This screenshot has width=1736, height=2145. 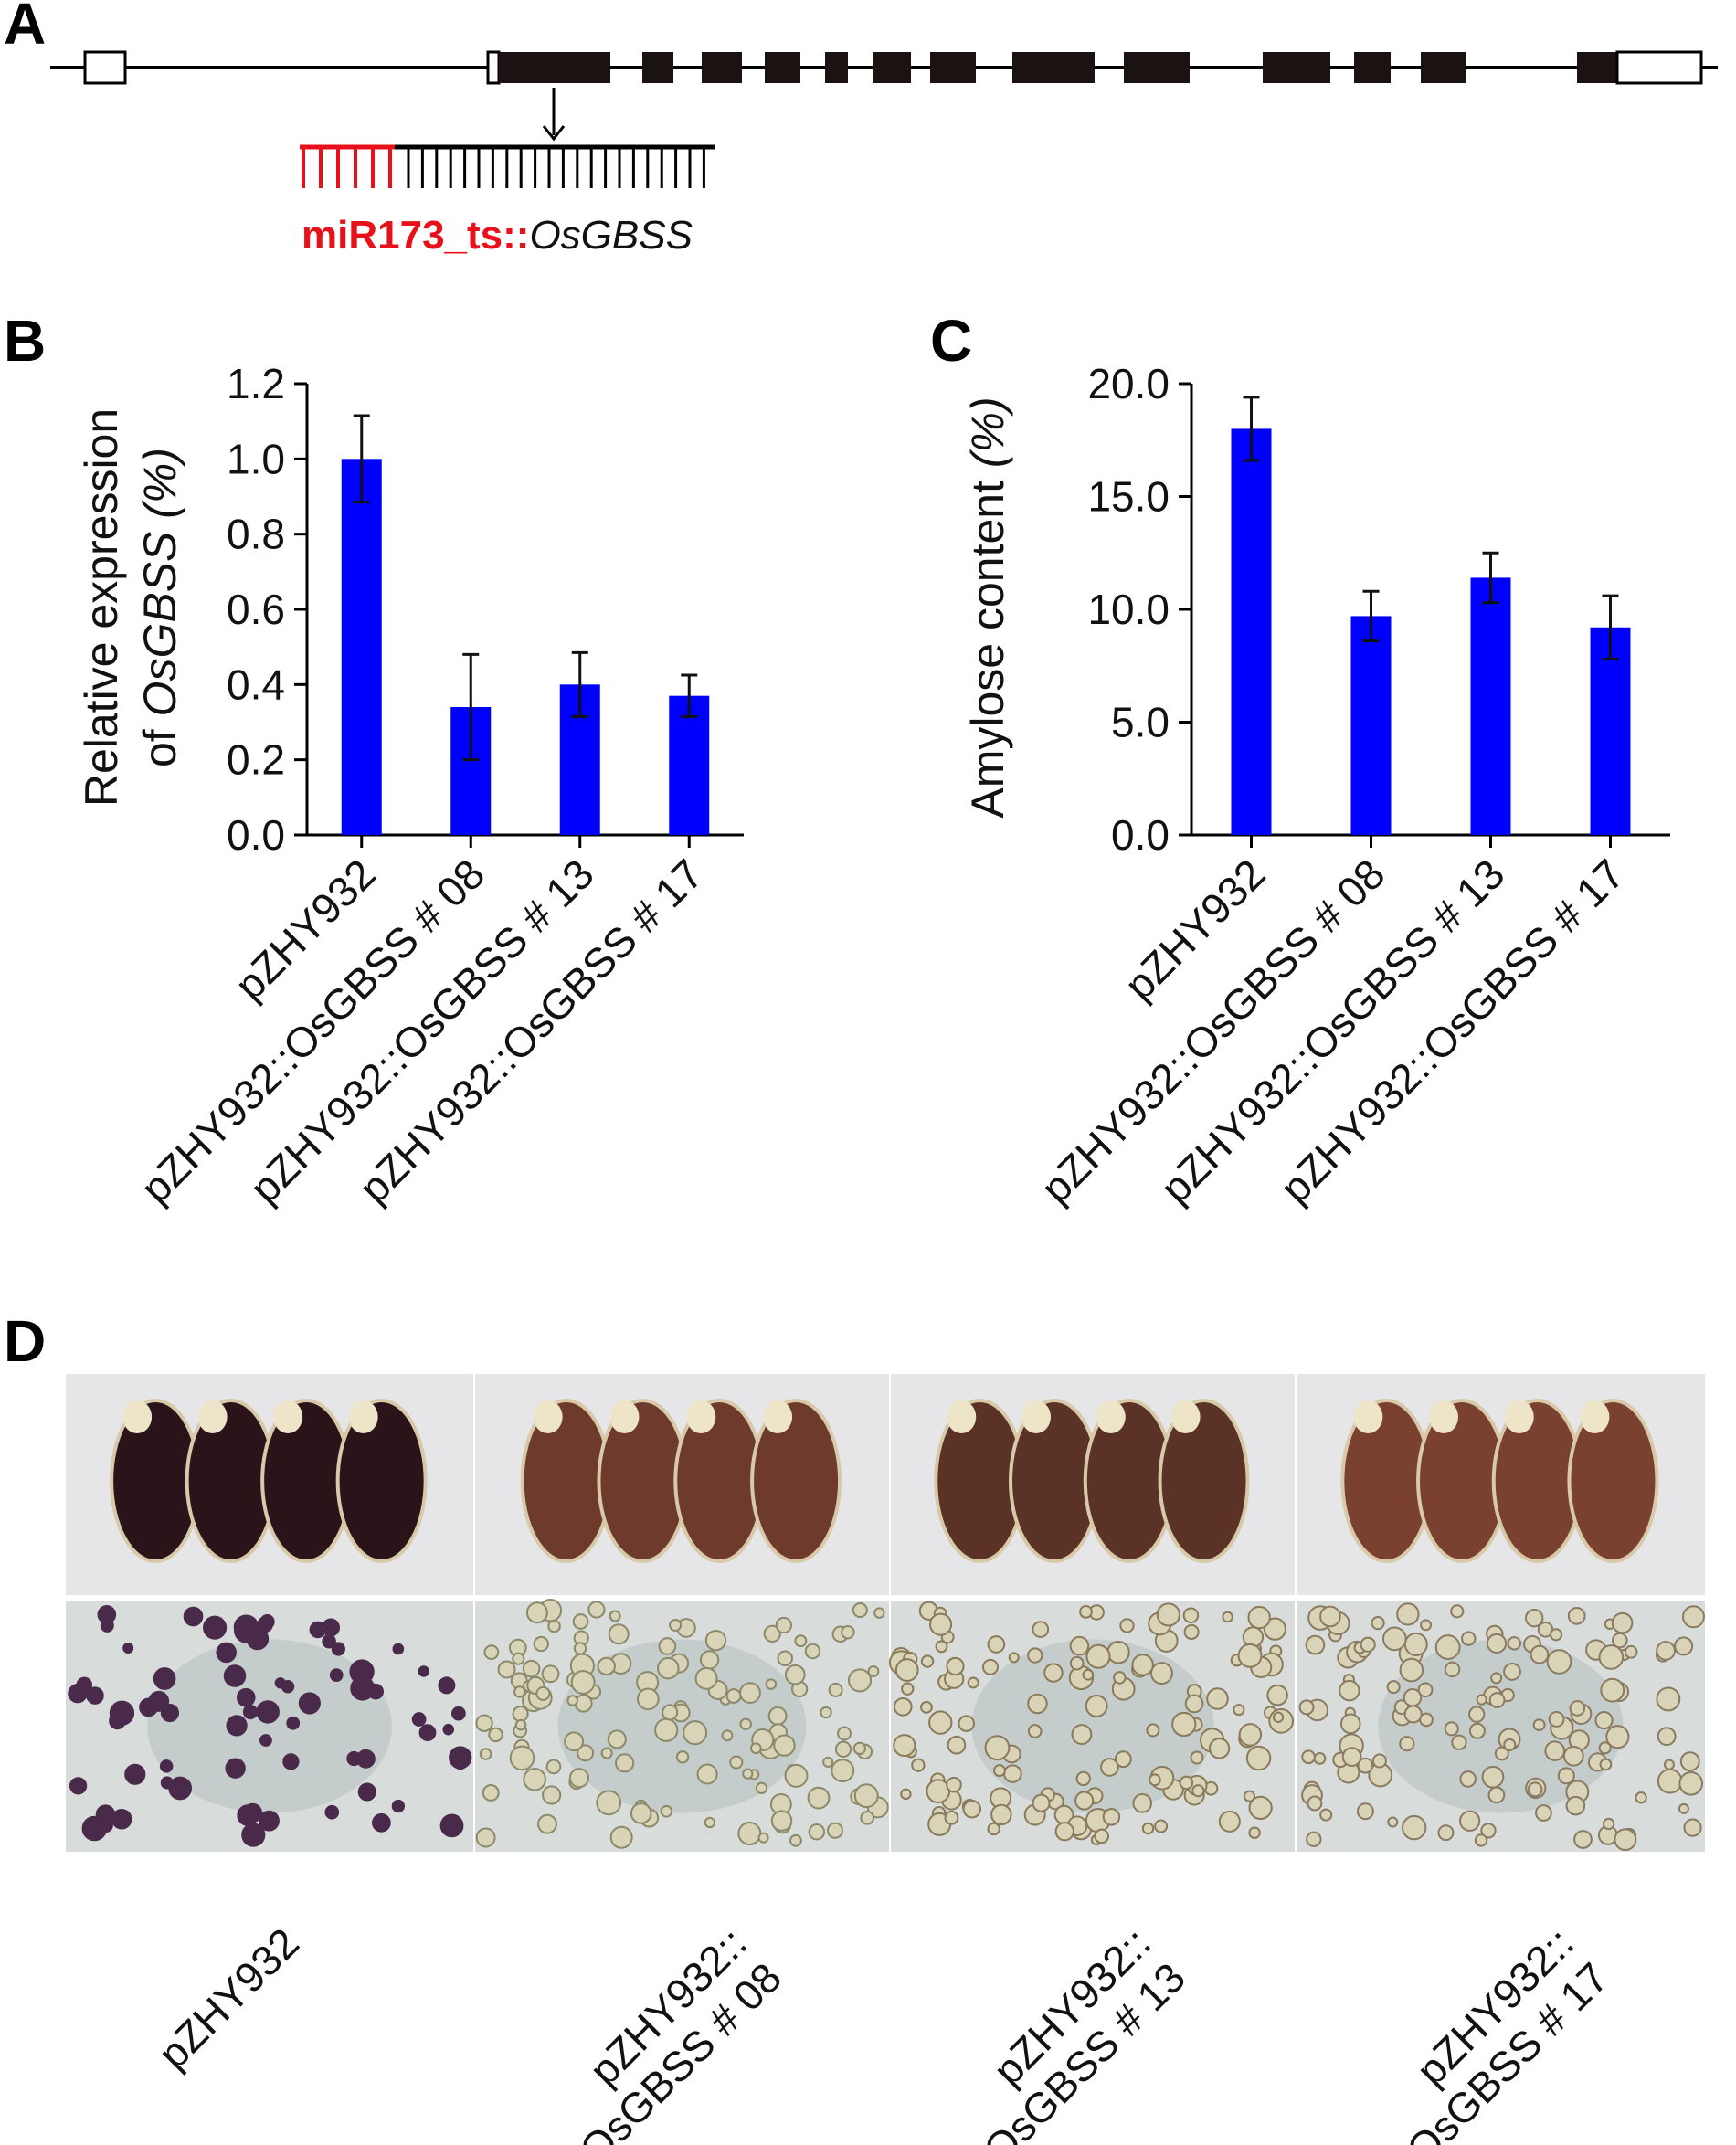 What do you see at coordinates (1058, 67) in the screenshot?
I see `exon-boxes` at bounding box center [1058, 67].